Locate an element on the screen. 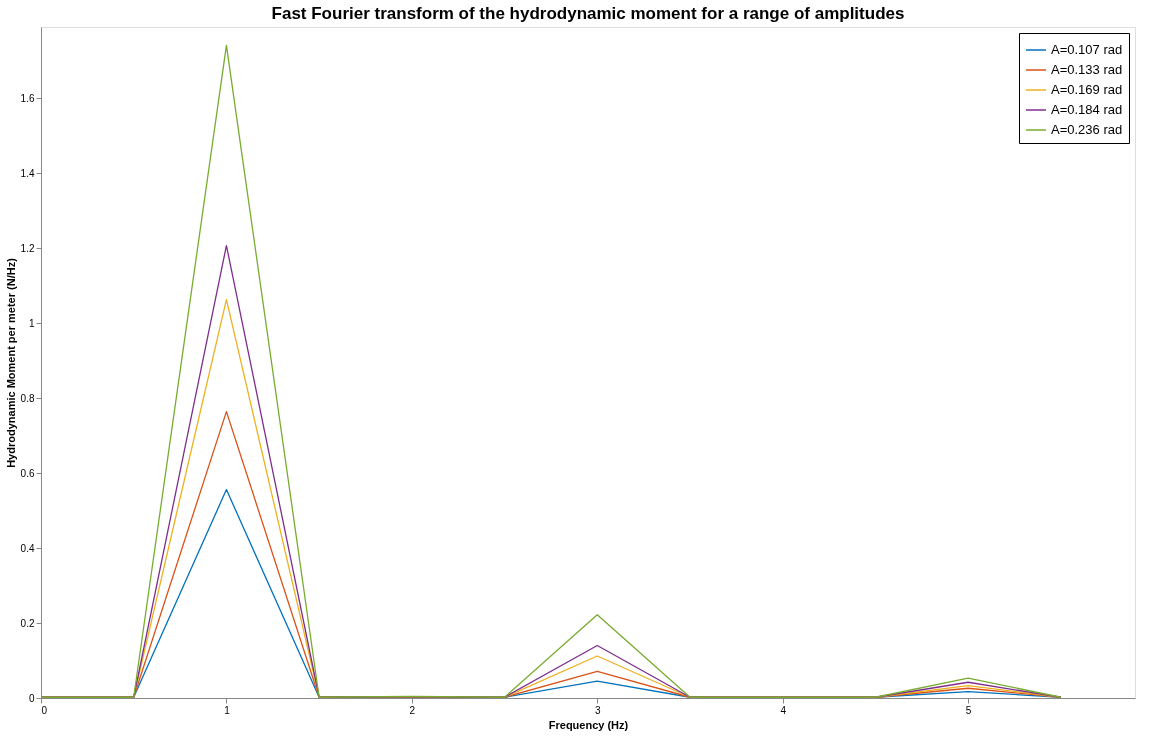 This screenshot has height=747, width=1160. chart-title: Fast Fourier transform of the hydrodynamic moment for a range of amplitudes is located at coordinates (588, 13).